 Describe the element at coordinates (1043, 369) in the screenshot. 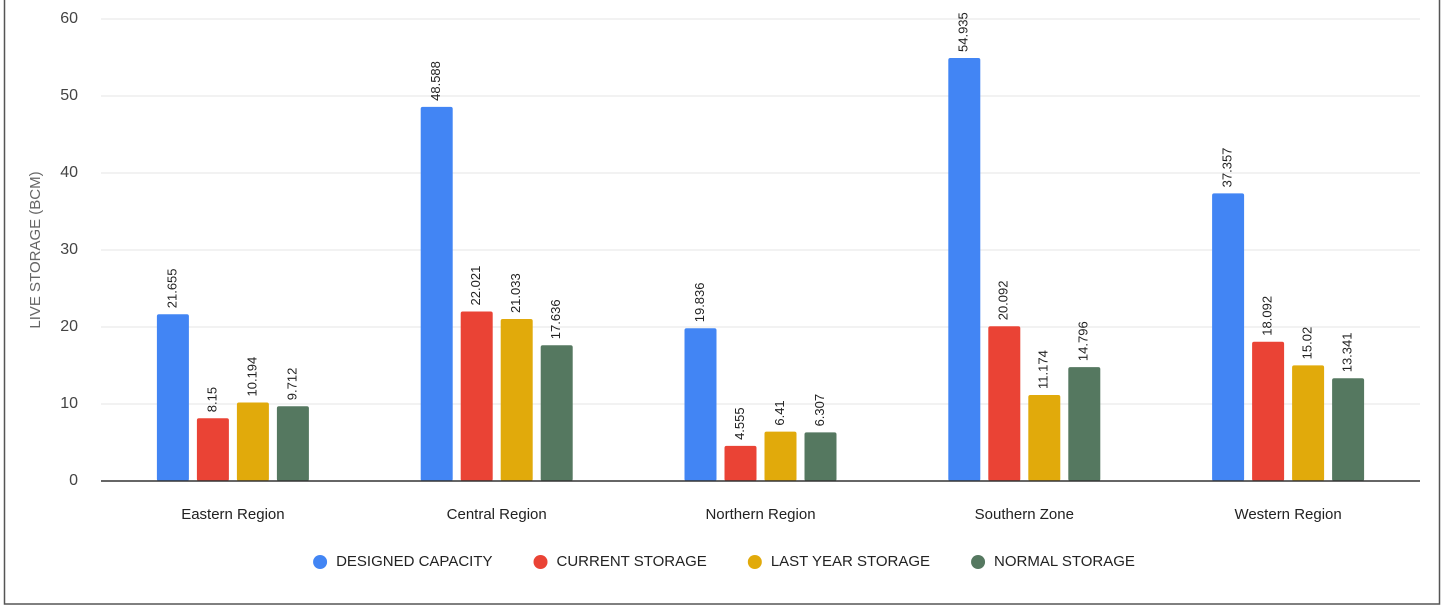

I see `value-label: 11.174` at that location.